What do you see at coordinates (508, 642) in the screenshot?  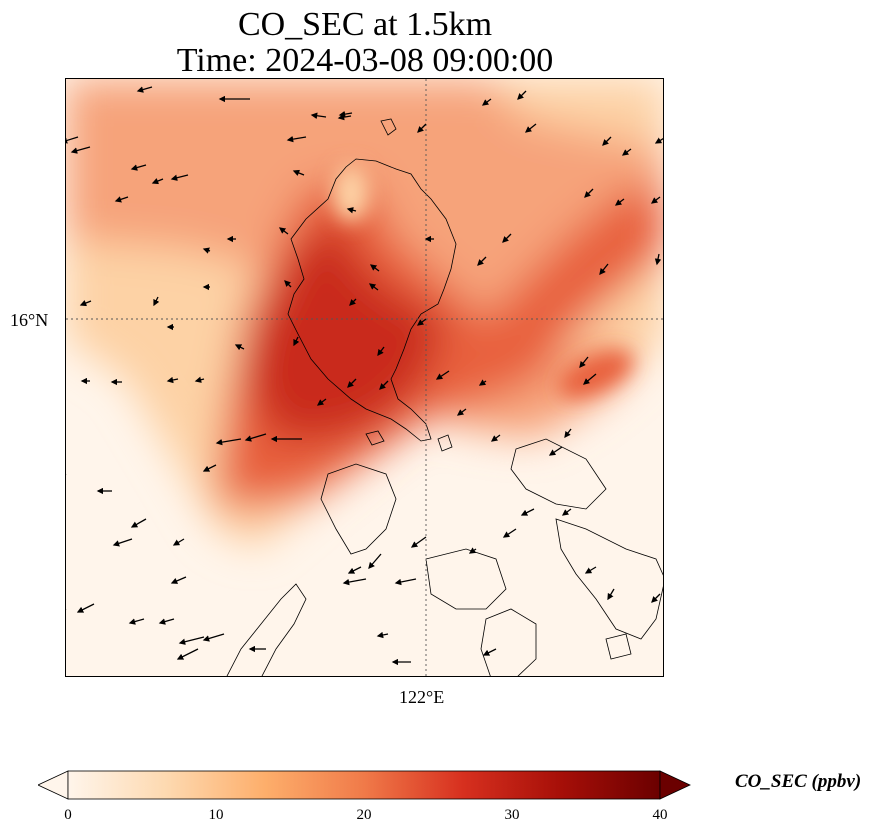 I see `coastline-negros` at bounding box center [508, 642].